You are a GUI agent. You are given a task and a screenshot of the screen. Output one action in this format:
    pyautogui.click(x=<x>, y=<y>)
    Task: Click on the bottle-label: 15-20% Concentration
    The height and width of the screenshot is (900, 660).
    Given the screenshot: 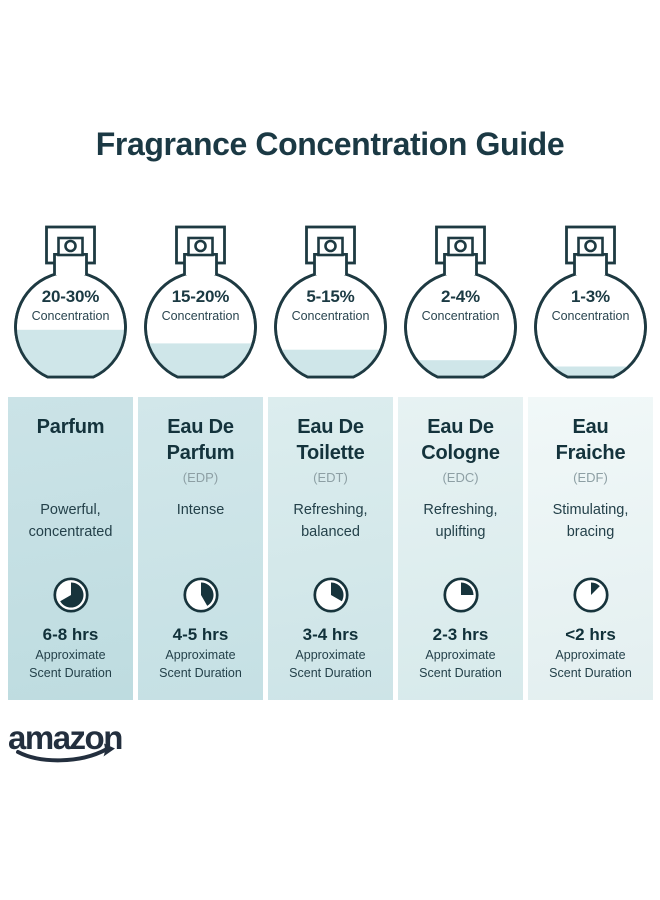 What is the action you would take?
    pyautogui.click(x=200, y=305)
    